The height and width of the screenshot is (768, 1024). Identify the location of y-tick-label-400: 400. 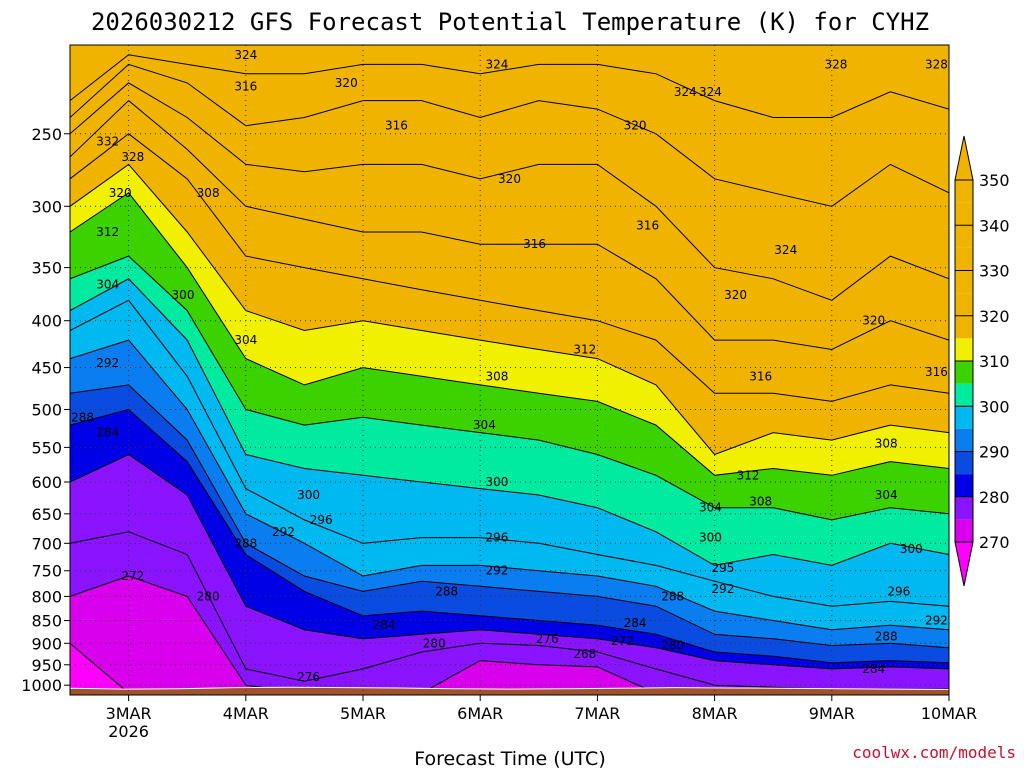
(46, 321).